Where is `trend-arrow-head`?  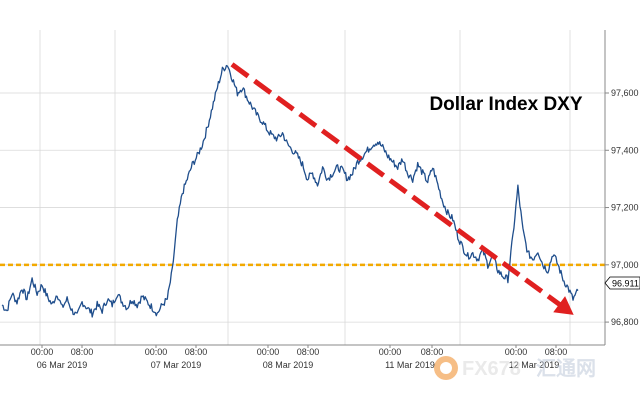
trend-arrow-head is located at coordinates (563, 305).